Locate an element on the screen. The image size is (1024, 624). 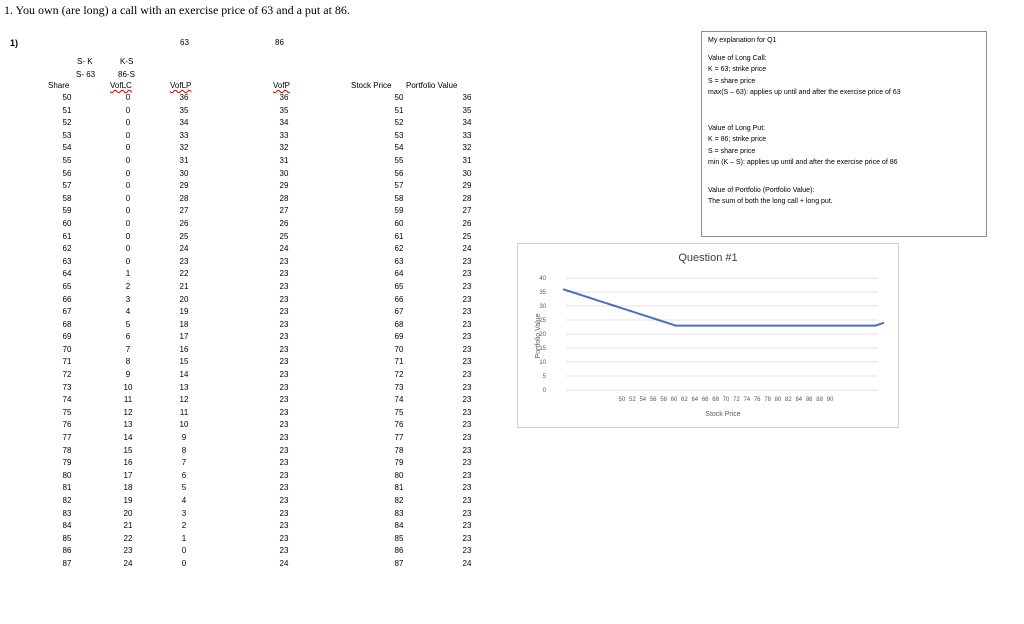
volp-cell: 20 is located at coordinates (184, 299).